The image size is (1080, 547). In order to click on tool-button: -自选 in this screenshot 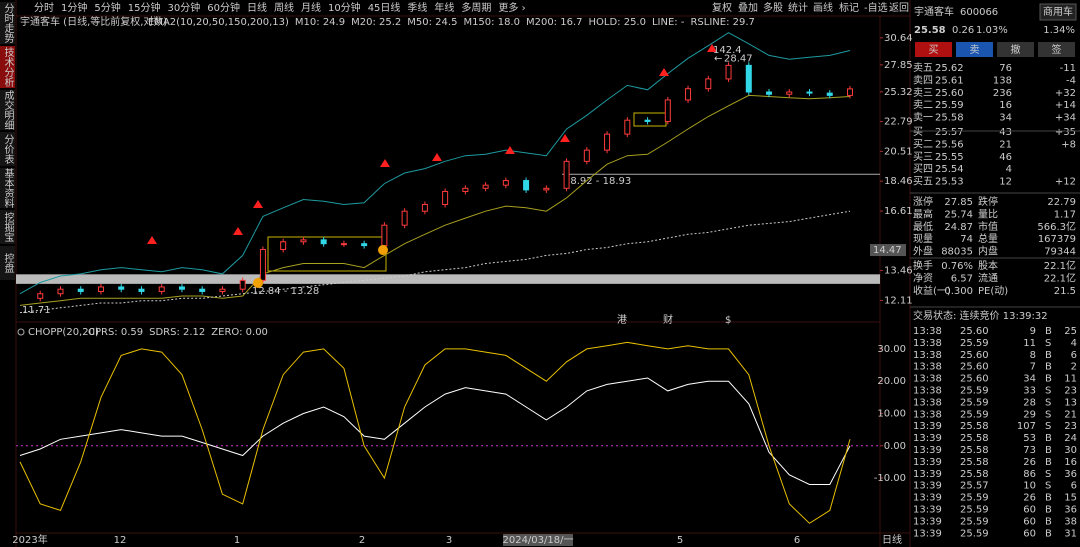, I will do `click(876, 7)`.